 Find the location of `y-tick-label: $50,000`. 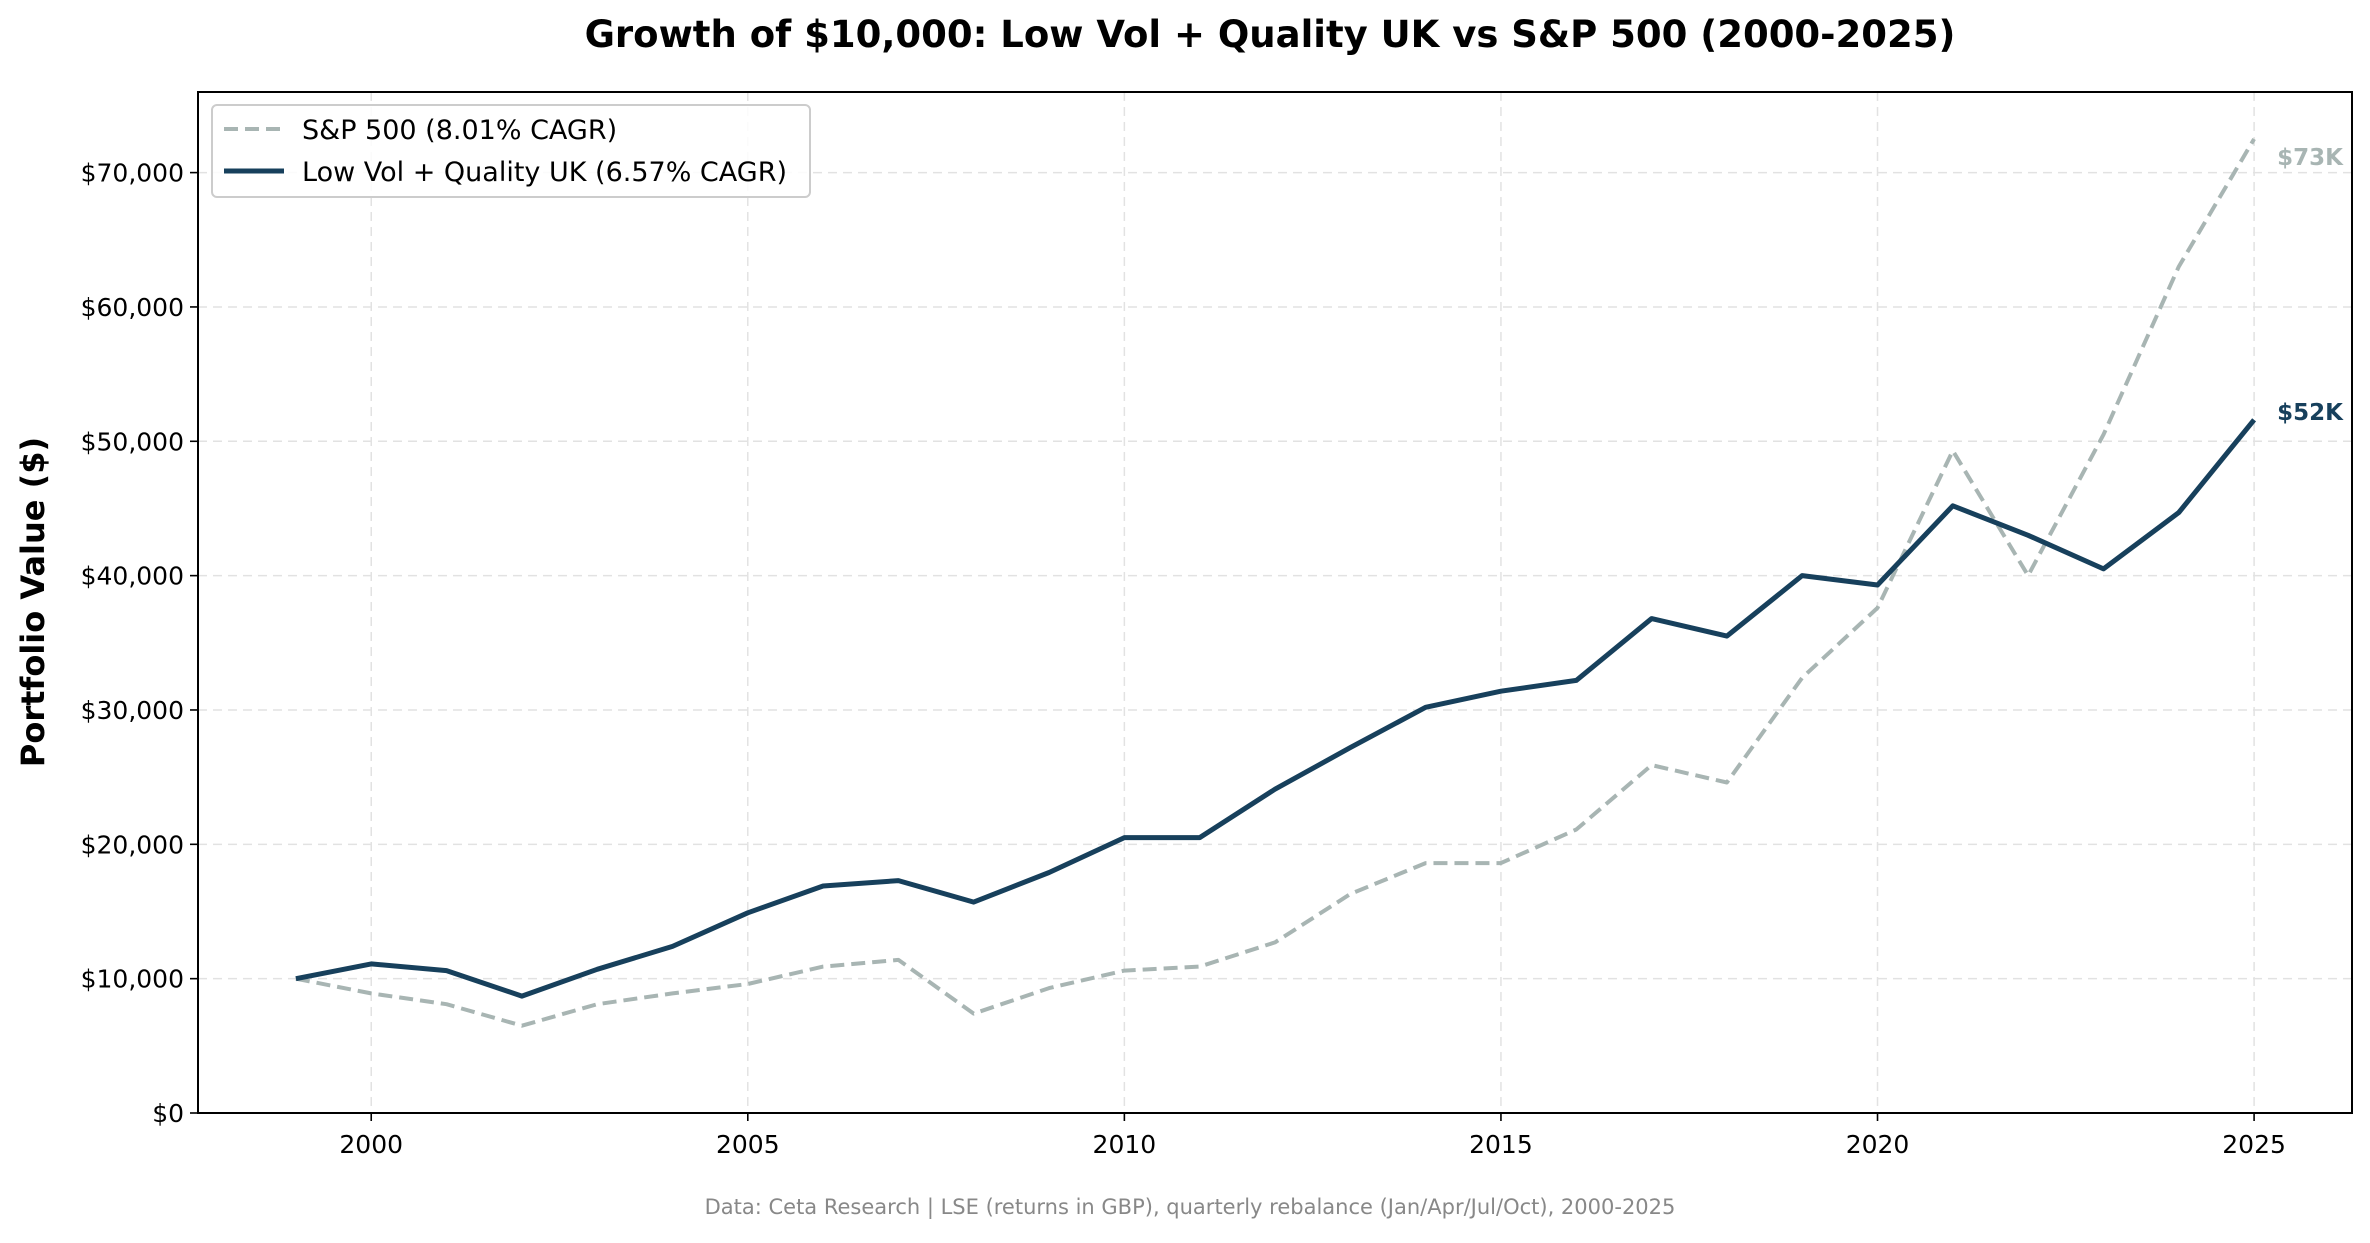

y-tick-label: $50,000 is located at coordinates (132, 441).